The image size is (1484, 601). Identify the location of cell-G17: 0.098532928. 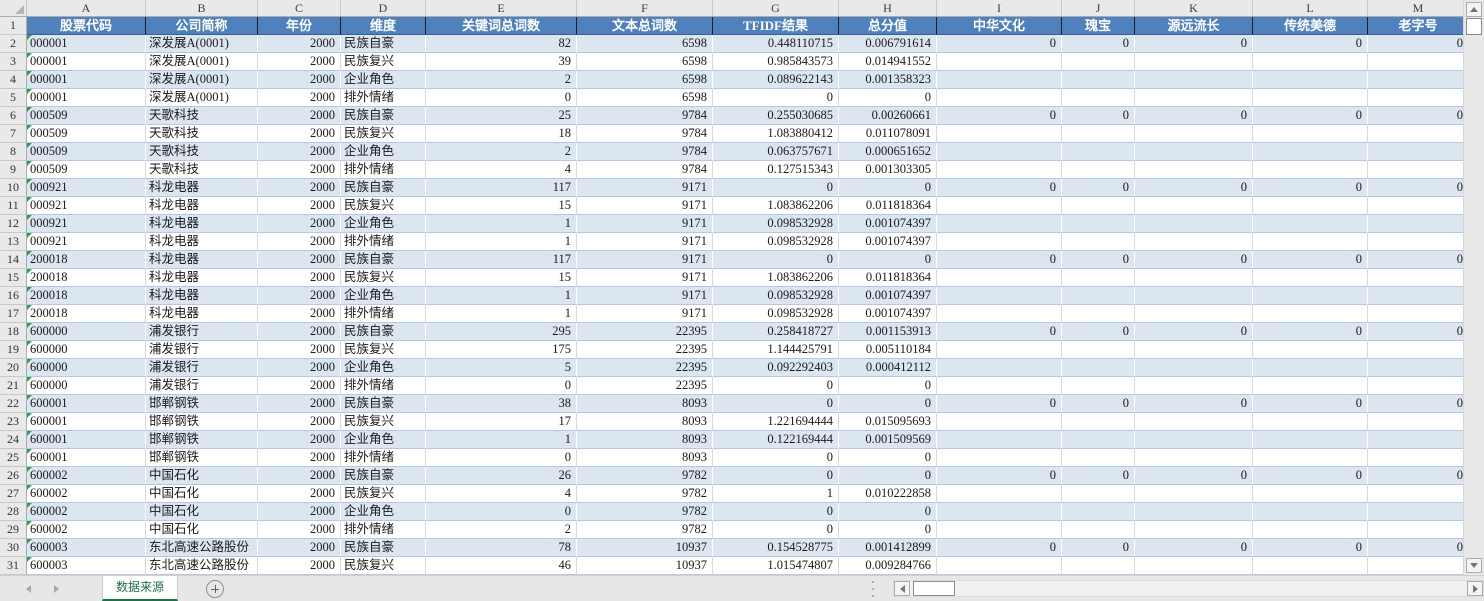
(776, 314).